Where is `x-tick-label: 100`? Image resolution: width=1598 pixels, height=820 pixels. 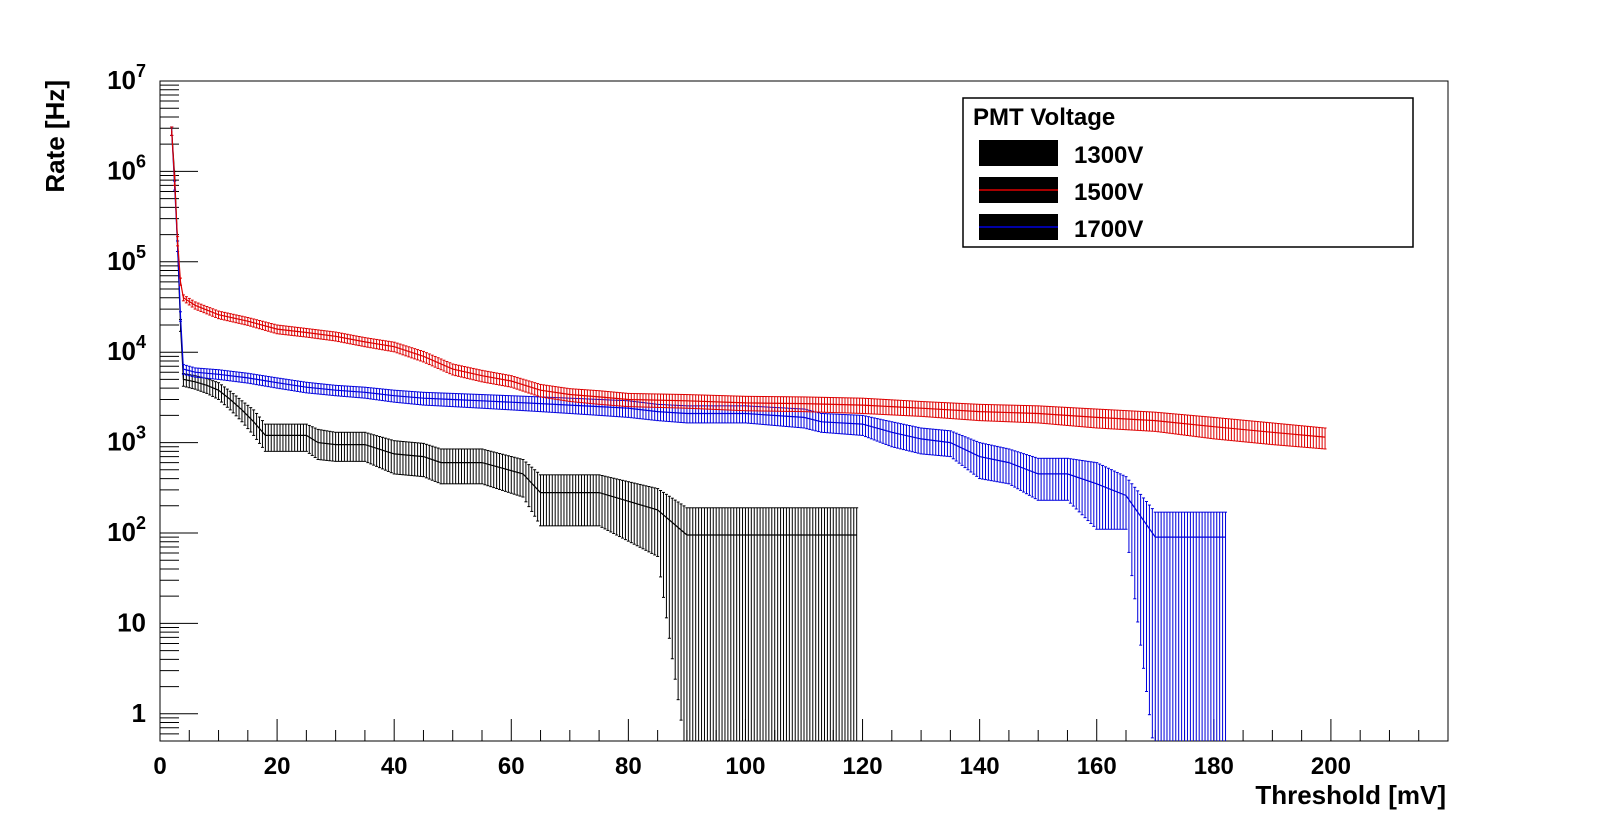
x-tick-label: 100 is located at coordinates (745, 766).